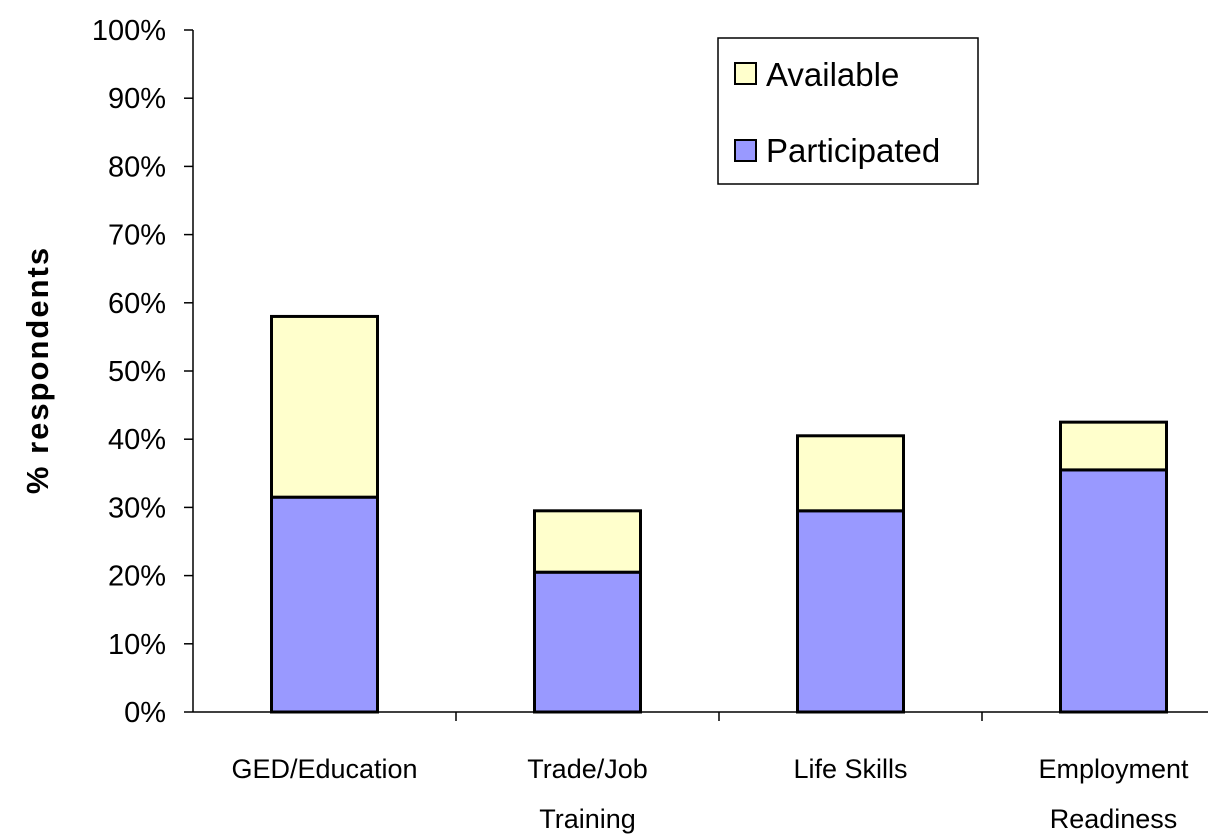  What do you see at coordinates (137, 440) in the screenshot?
I see `y-tick-label: 40%` at bounding box center [137, 440].